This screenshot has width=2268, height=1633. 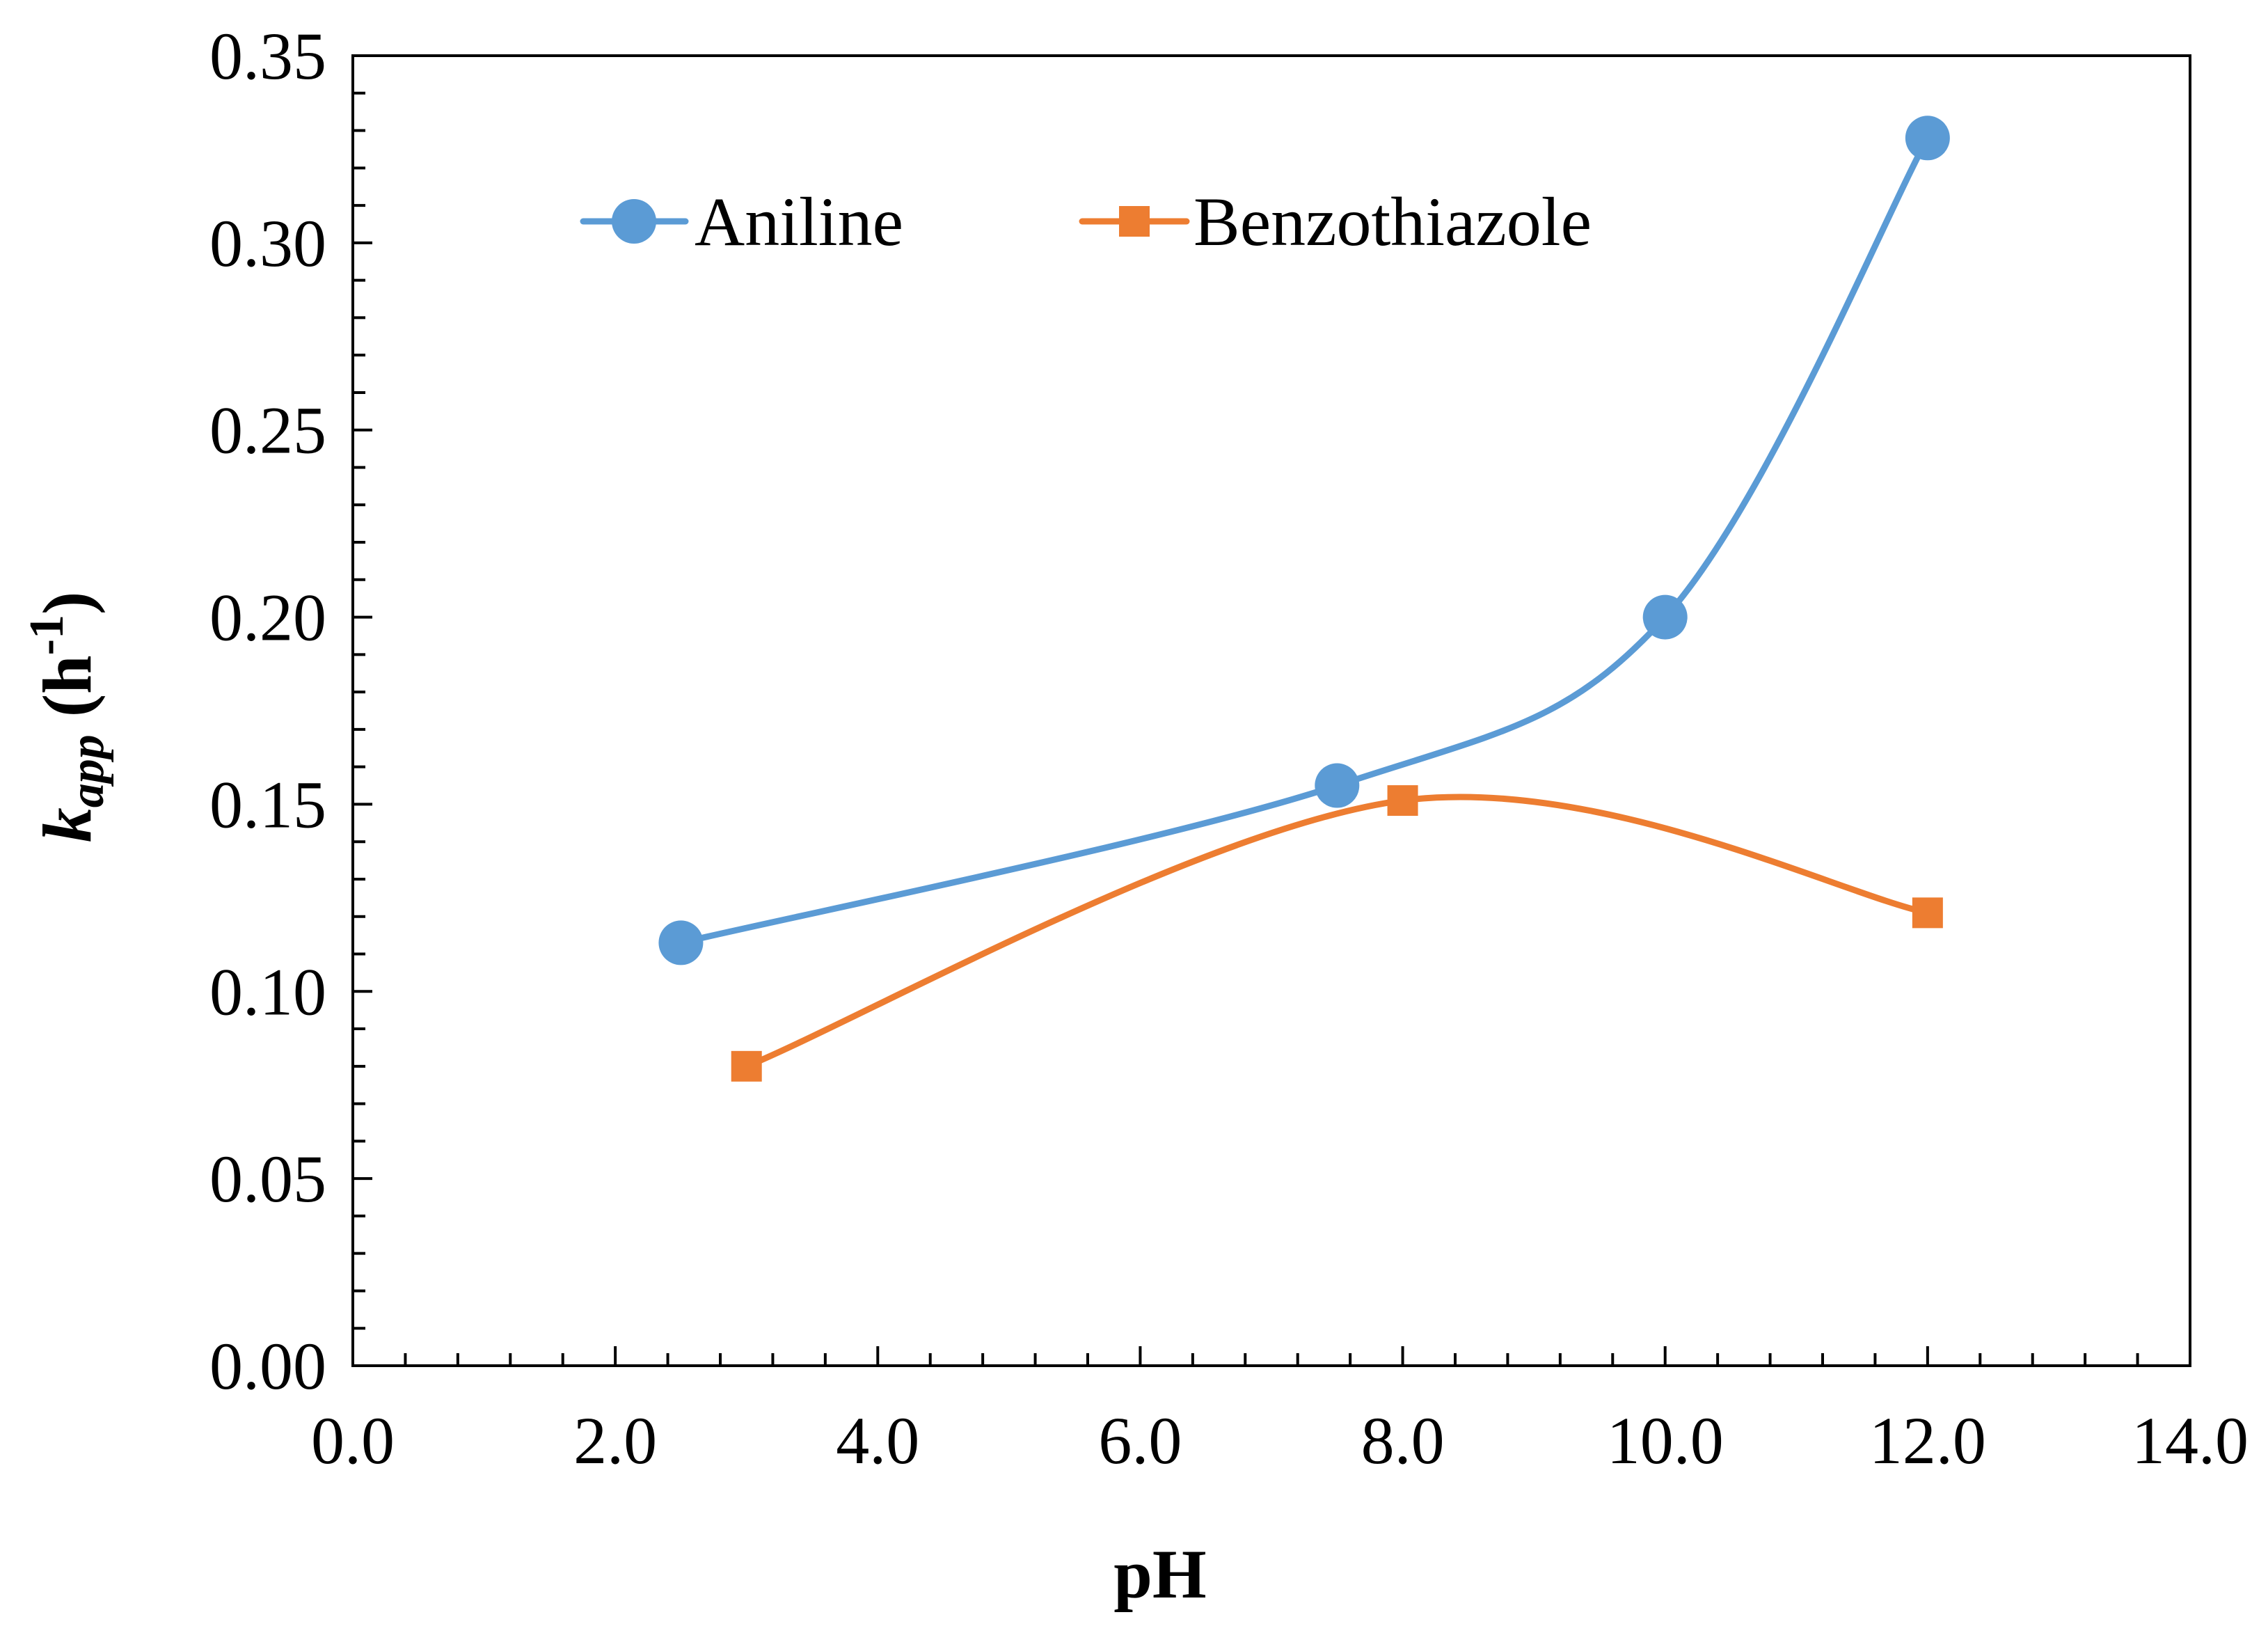 What do you see at coordinates (1666, 1440) in the screenshot?
I see `x-tick-label: 10.0` at bounding box center [1666, 1440].